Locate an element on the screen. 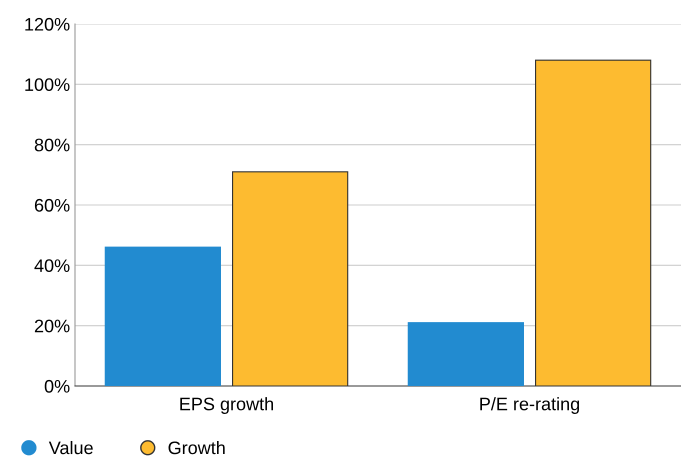 The height and width of the screenshot is (464, 681). y-tick-label: 40% is located at coordinates (52, 265).